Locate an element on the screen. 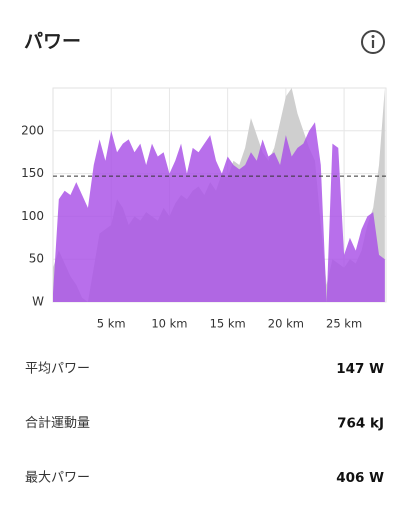 The width and height of the screenshot is (409, 512). stat-value: 406 W is located at coordinates (360, 478).